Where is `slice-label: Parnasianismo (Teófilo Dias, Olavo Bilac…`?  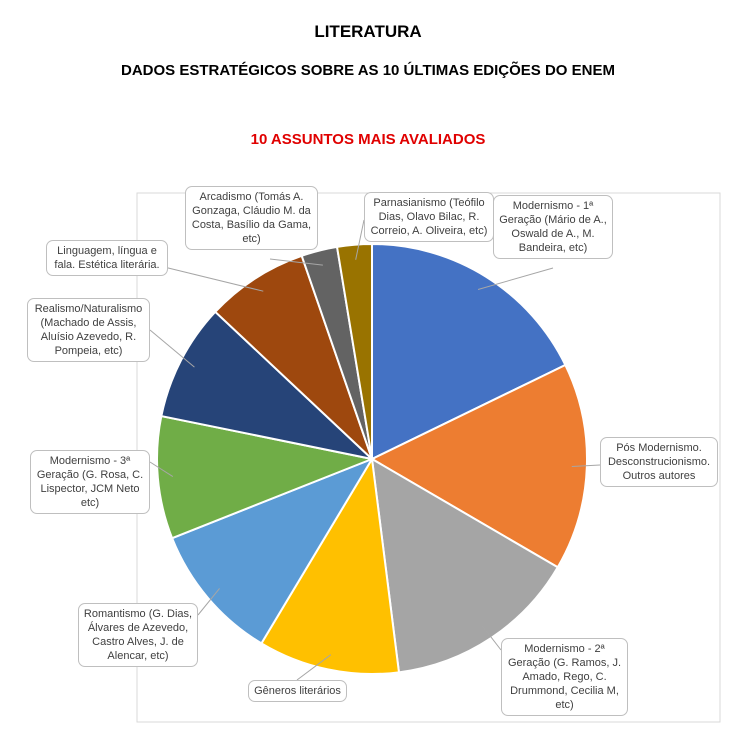 slice-label: Parnasianismo (Teófilo Dias, Olavo Bilac… is located at coordinates (429, 217).